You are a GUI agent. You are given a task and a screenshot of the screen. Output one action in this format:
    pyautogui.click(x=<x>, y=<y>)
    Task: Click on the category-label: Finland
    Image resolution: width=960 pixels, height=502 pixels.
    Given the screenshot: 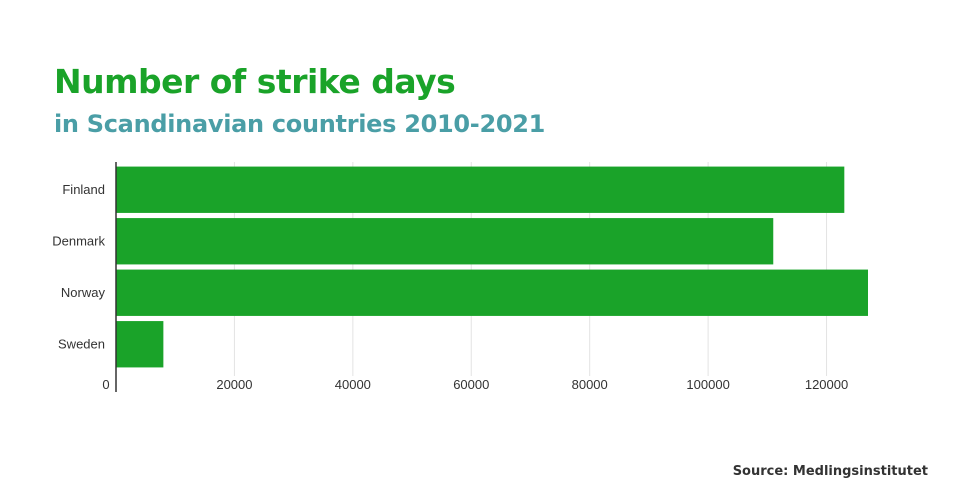 What is the action you would take?
    pyautogui.click(x=83, y=189)
    